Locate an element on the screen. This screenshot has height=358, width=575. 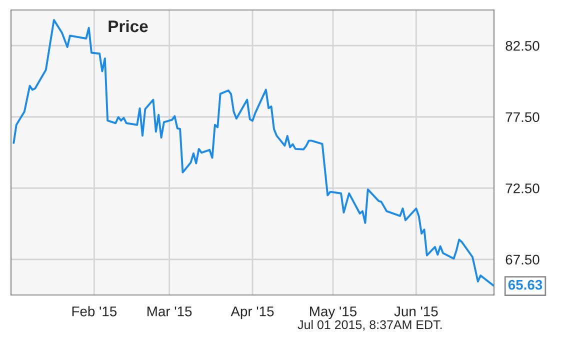
x-tick-label: Jun '15 is located at coordinates (416, 311).